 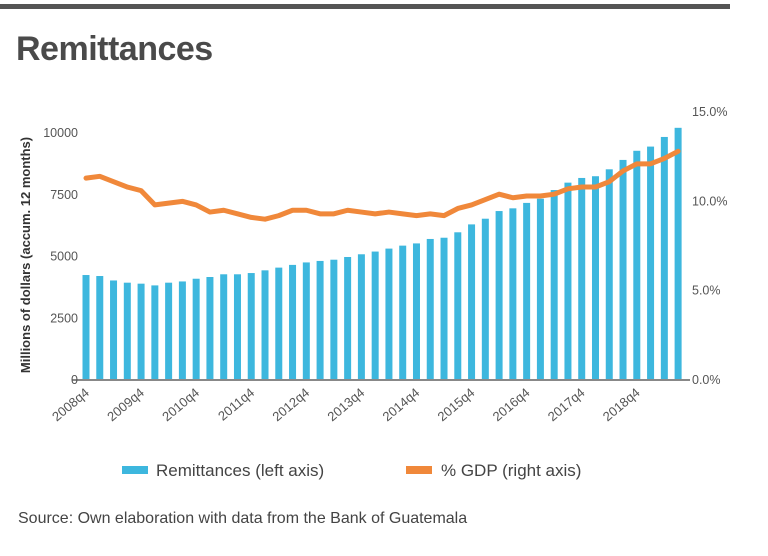 What do you see at coordinates (365, 6) in the screenshot?
I see `top-rule` at bounding box center [365, 6].